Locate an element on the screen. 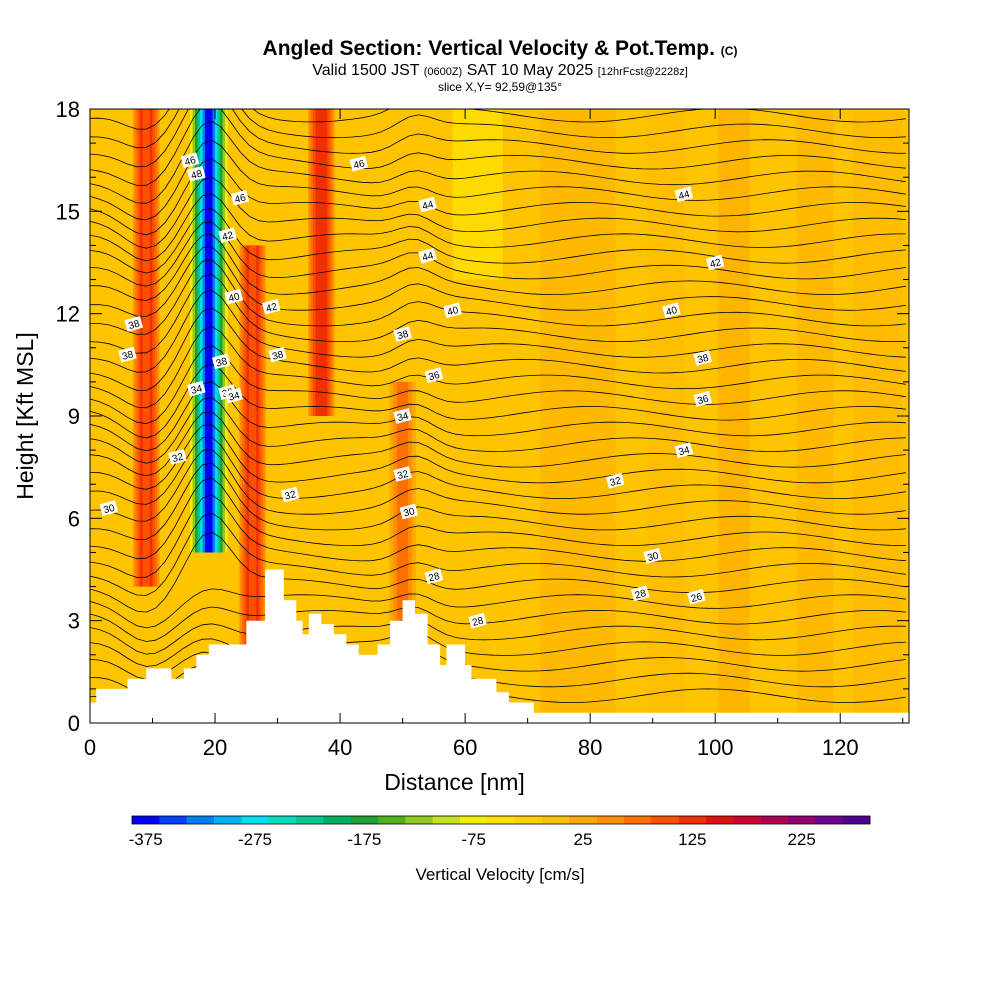 This screenshot has width=1000, height=1000. colorbar-tick-label: 25 is located at coordinates (583, 839).